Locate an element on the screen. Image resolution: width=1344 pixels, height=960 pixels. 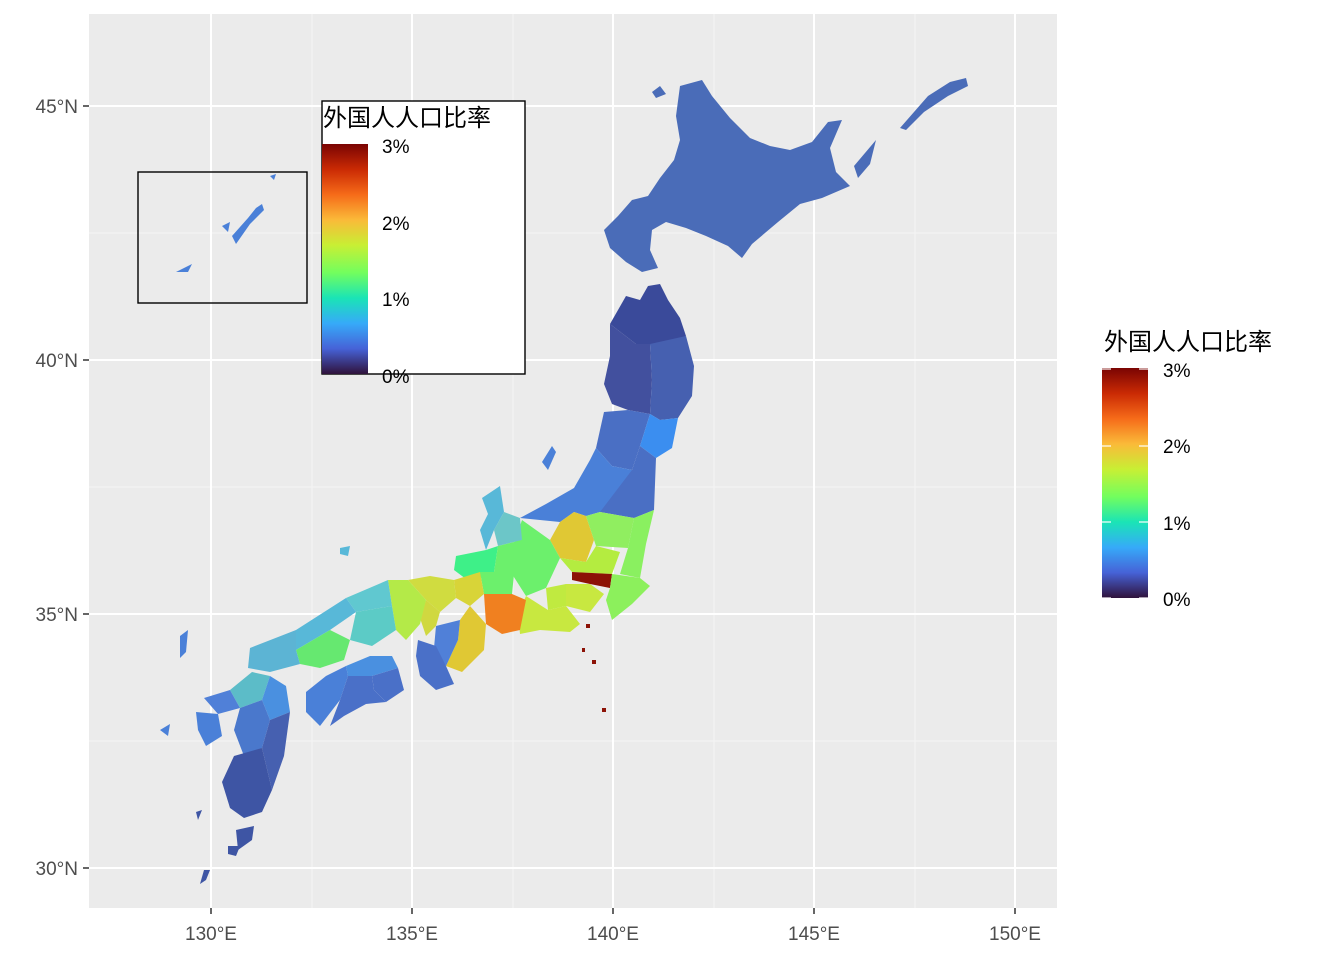
prefecture-yamanashi is located at coordinates (556, 597).